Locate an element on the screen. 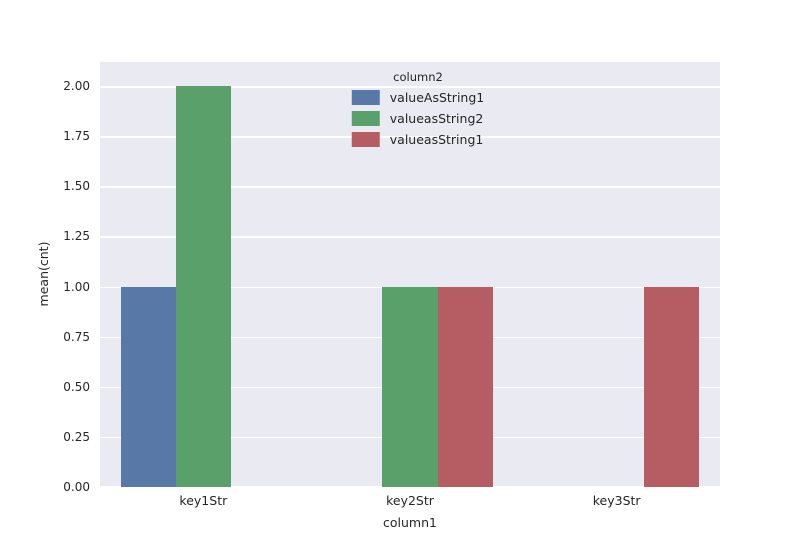 This screenshot has width=800, height=548. x-tick-label: key2Str is located at coordinates (410, 500).